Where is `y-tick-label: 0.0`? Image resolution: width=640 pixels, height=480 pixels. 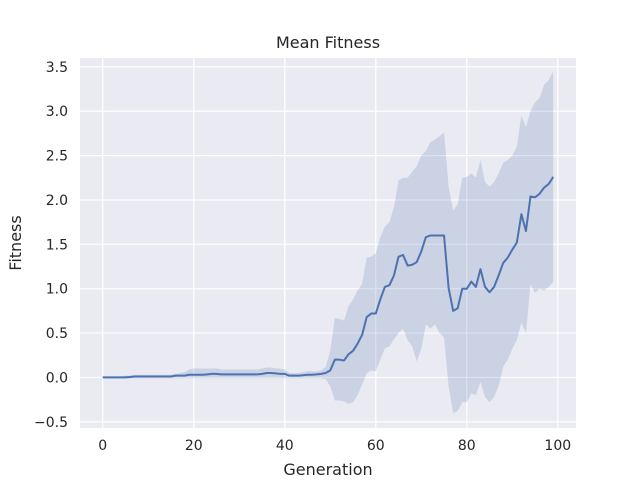
y-tick-label: 0.0 is located at coordinates (57, 378).